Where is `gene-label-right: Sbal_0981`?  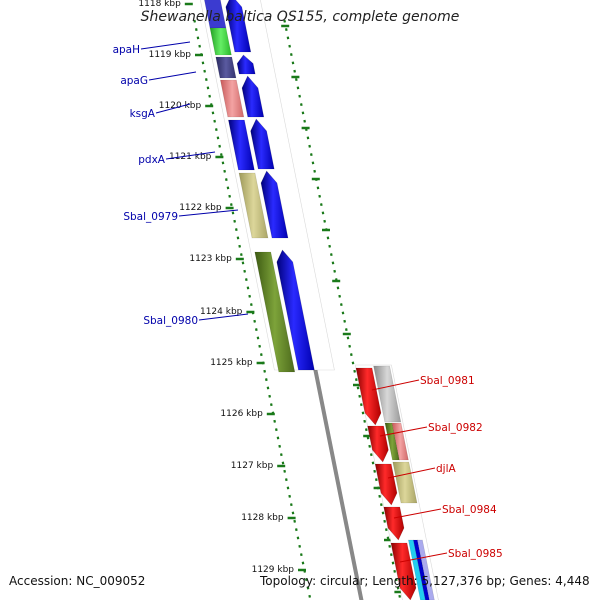 gene-label-right: Sbal_0981 is located at coordinates (447, 381).